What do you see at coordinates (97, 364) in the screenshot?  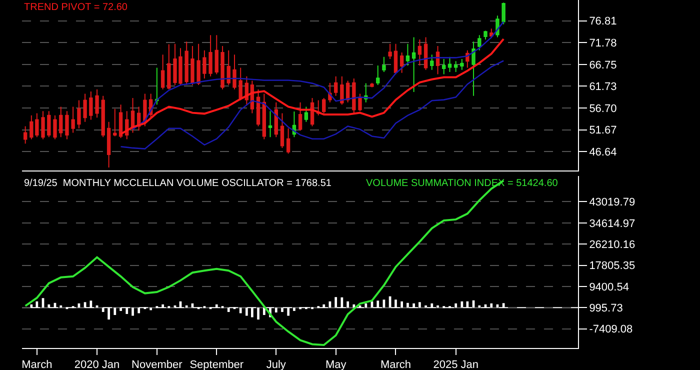 I see `x-tick-label: 2020 Jan` at bounding box center [97, 364].